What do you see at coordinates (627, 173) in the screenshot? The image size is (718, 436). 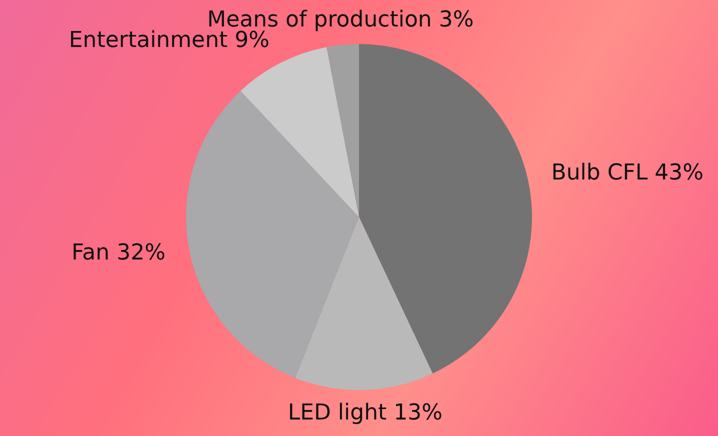 I see `slice-label: Bulb CFL 43%` at bounding box center [627, 173].